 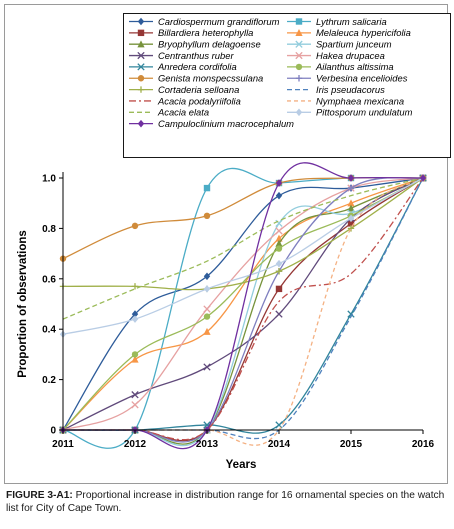 I want to click on legend-label: Spartium junceum, so click(x=354, y=44).